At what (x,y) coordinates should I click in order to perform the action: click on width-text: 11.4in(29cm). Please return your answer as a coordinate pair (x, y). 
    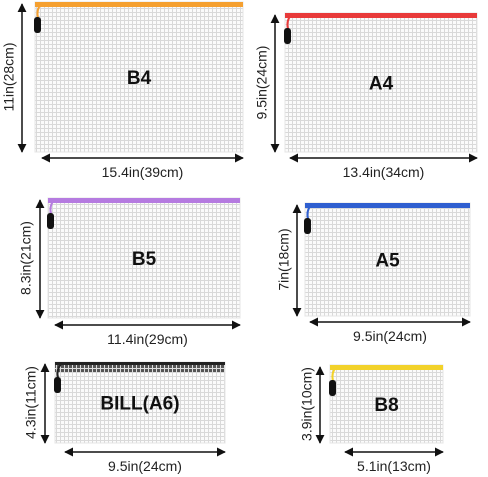
    Looking at the image, I should click on (147, 339).